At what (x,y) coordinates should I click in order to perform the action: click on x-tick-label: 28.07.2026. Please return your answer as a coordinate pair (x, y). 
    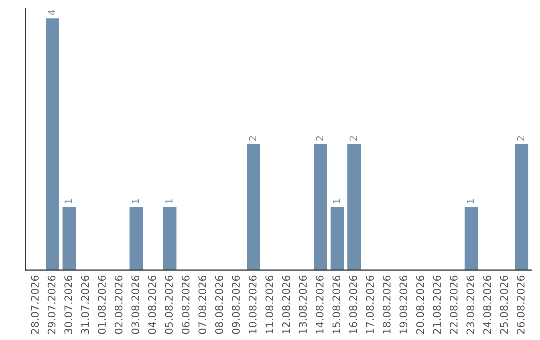
    Looking at the image, I should click on (35, 305).